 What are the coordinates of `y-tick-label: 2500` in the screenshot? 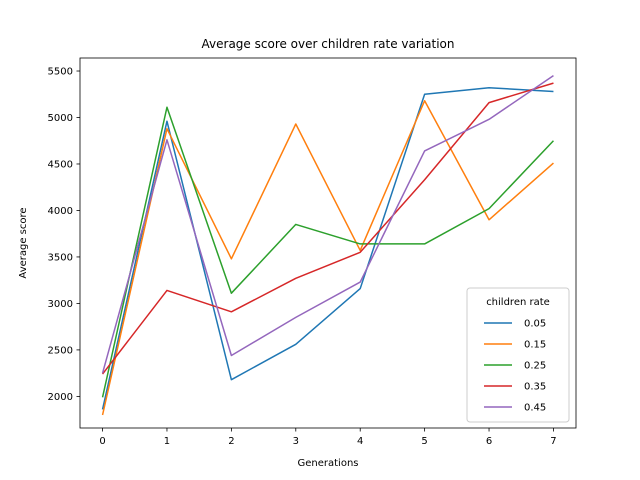 It's located at (60, 350).